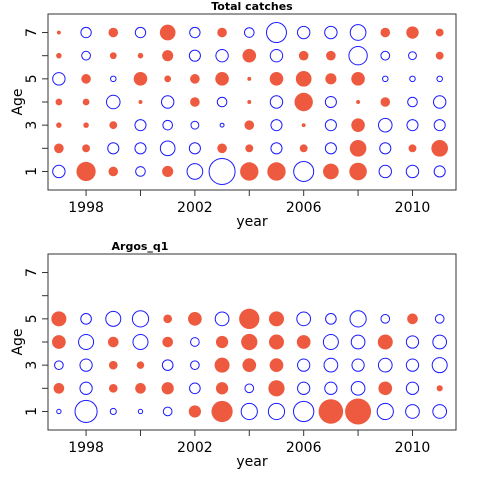 The width and height of the screenshot is (480, 480). I want to click on bubble-age6-2001, so click(168, 56).